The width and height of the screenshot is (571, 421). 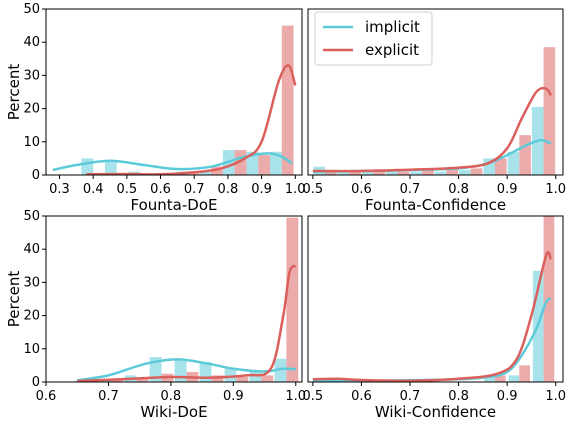 I want to click on x-axis-label: Founta-Confidence, so click(x=435, y=205).